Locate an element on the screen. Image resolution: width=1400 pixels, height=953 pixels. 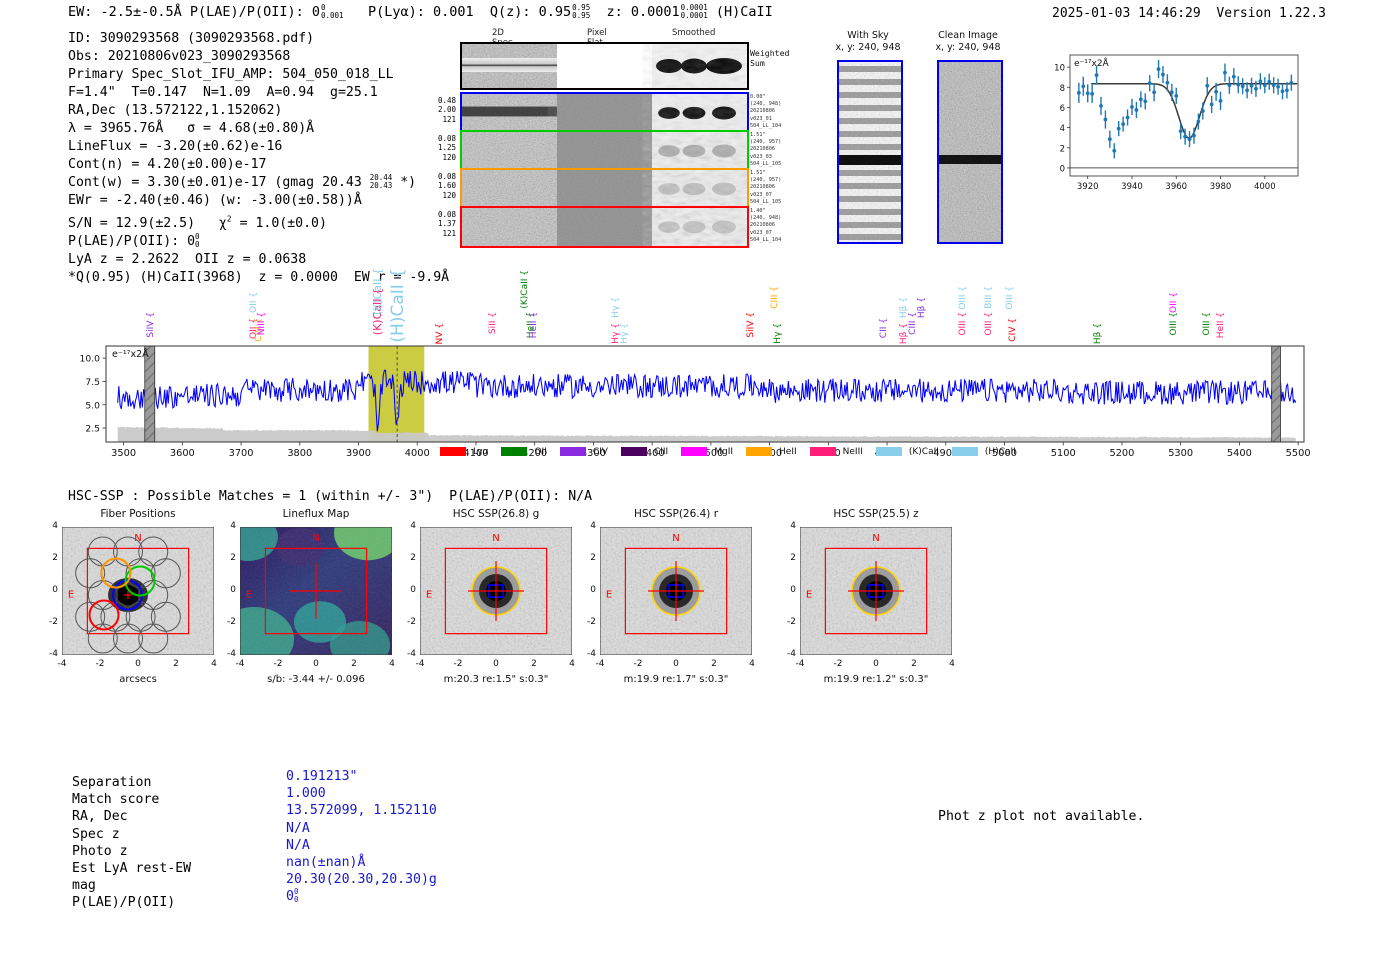
weighted-sum-label: Weighted Sum is located at coordinates (770, 58).